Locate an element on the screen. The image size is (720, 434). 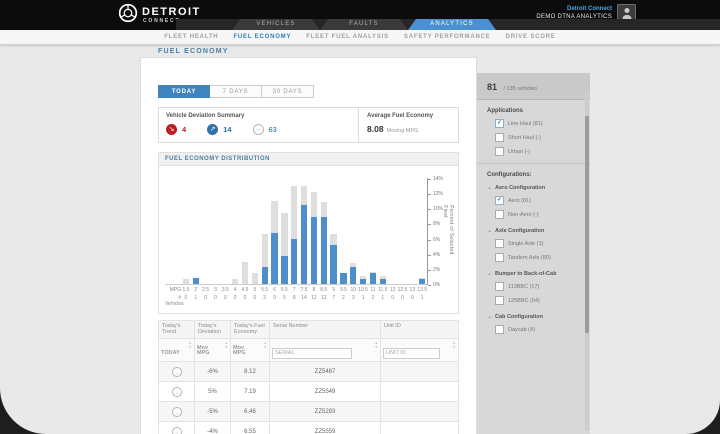
config-filter-row-113bbc-17-: 113BBC (17) is located at coordinates (537, 286).